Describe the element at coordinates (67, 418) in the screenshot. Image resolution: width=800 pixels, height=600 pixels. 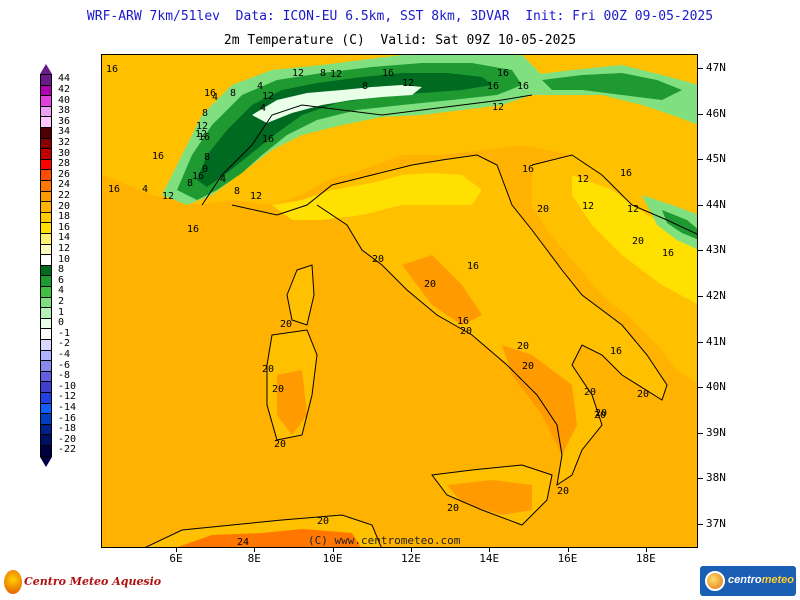
I see `legend-label: -16` at that location.